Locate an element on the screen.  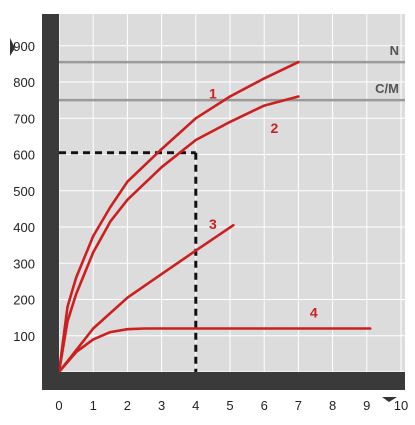
y-tick-labels: 100 200 300 400 500 600 700 800 900 is located at coordinates (24, 191).